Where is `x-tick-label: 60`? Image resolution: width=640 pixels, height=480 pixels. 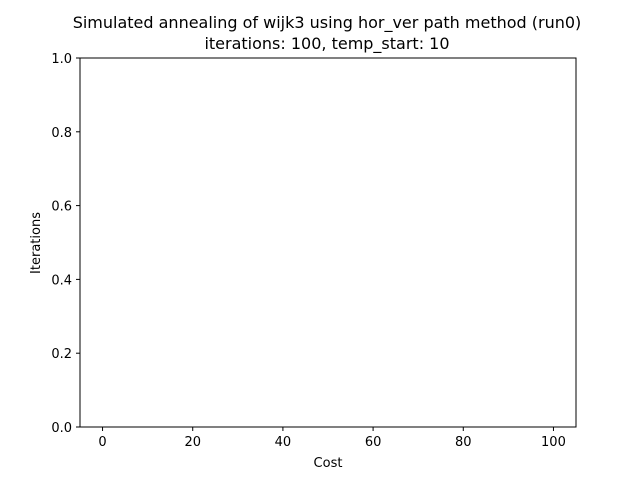
x-tick-label: 60 is located at coordinates (373, 442).